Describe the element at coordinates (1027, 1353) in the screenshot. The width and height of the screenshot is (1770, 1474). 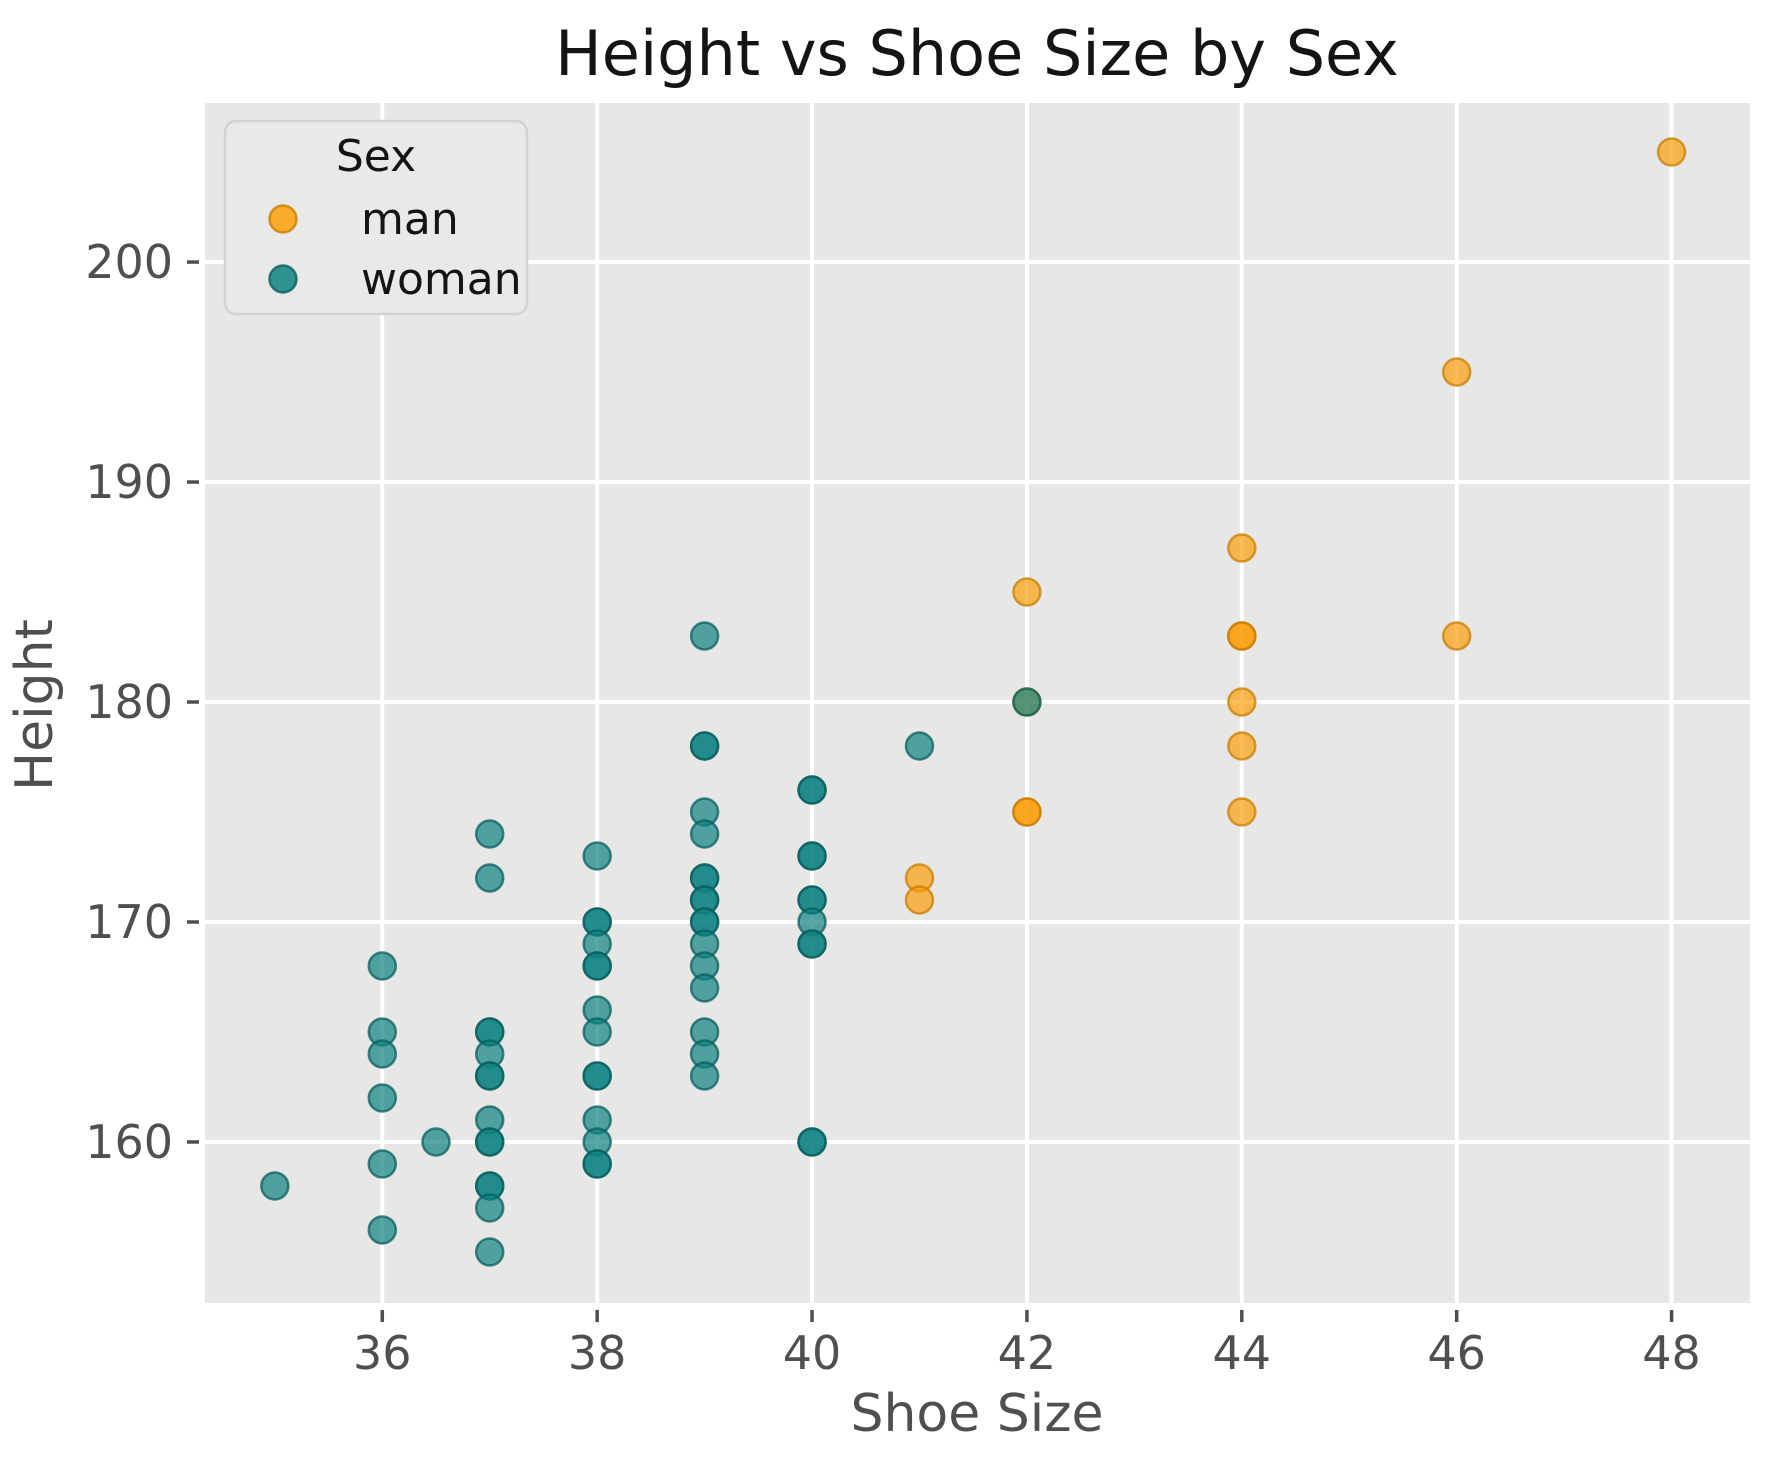
I see `tick-label-x-42: 42` at that location.